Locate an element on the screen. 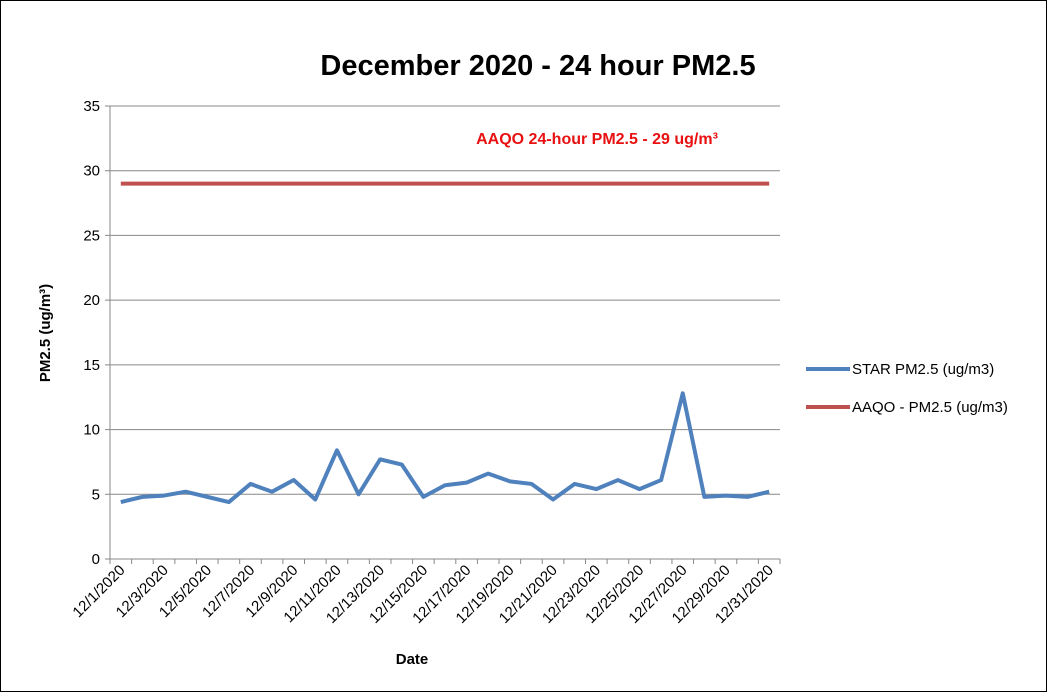 The image size is (1047, 692). data-line is located at coordinates (445, 448).